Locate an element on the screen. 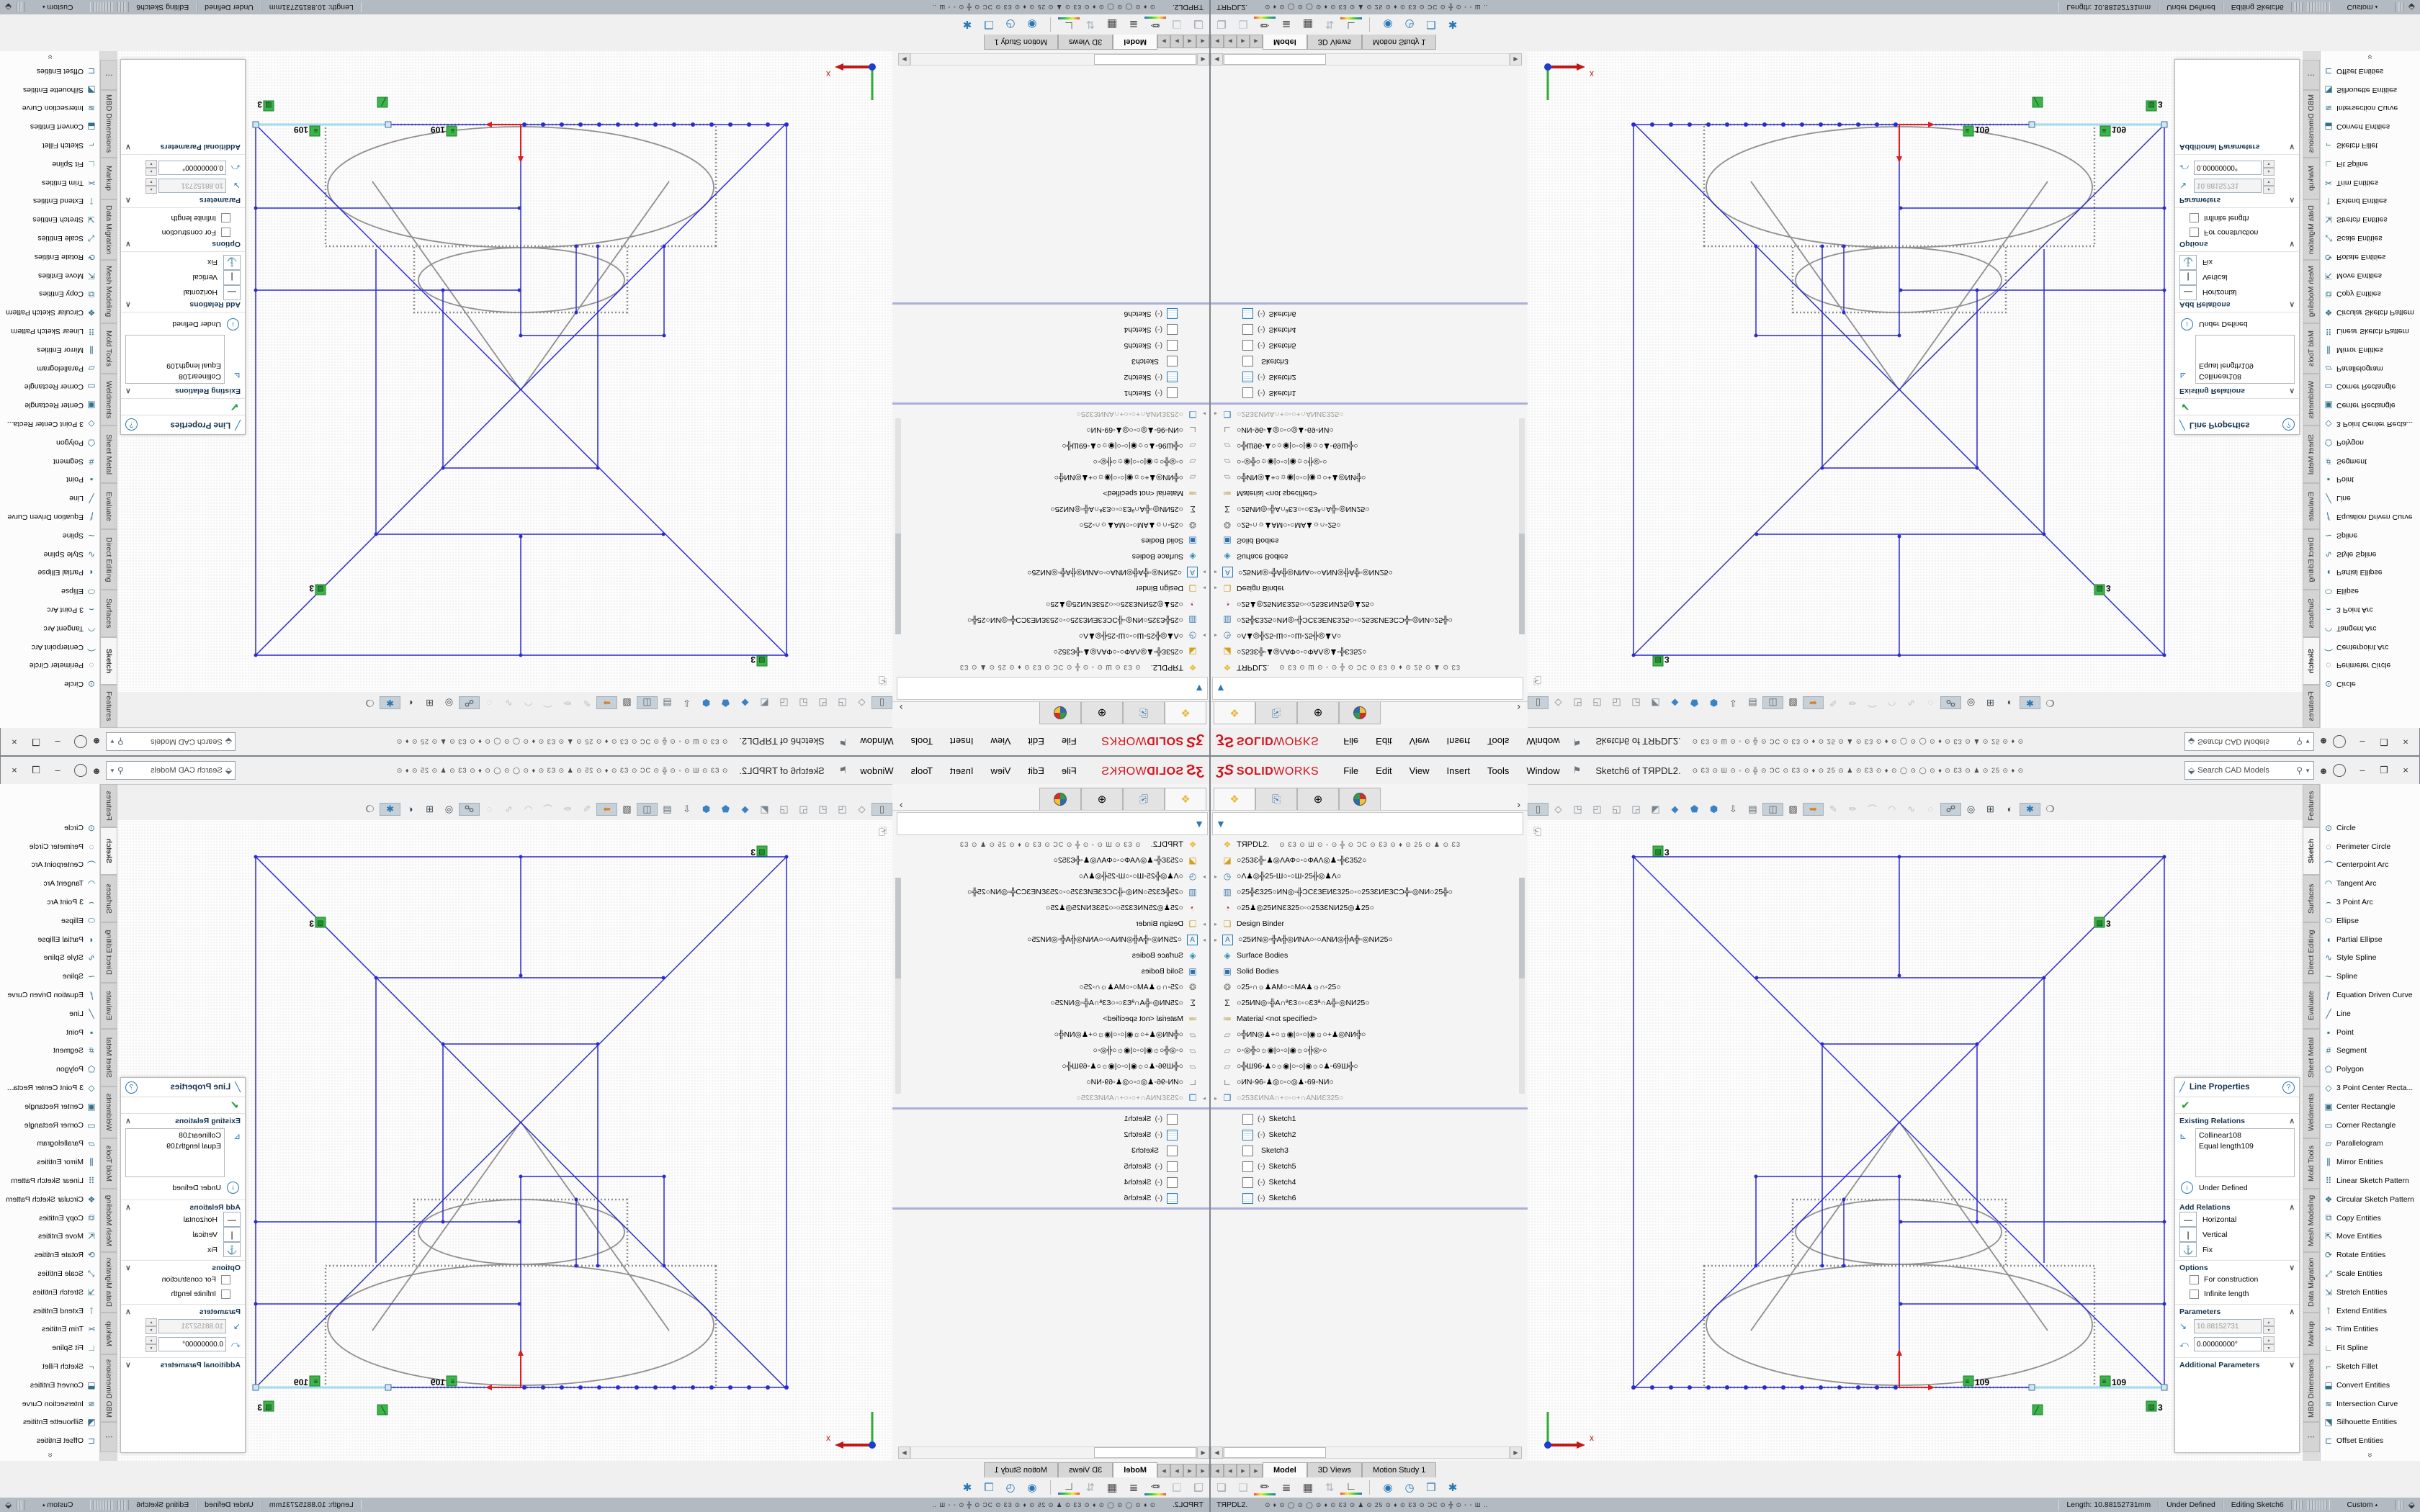 This screenshot has width=2420, height=1512. tab-features: Features is located at coordinates (108, 805).